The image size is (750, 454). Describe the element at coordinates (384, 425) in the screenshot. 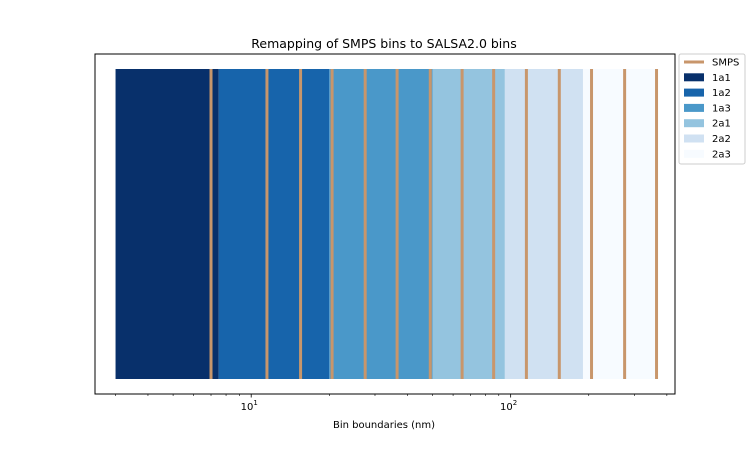

I see `x-axis-label: Bin boundaries (nm)` at that location.